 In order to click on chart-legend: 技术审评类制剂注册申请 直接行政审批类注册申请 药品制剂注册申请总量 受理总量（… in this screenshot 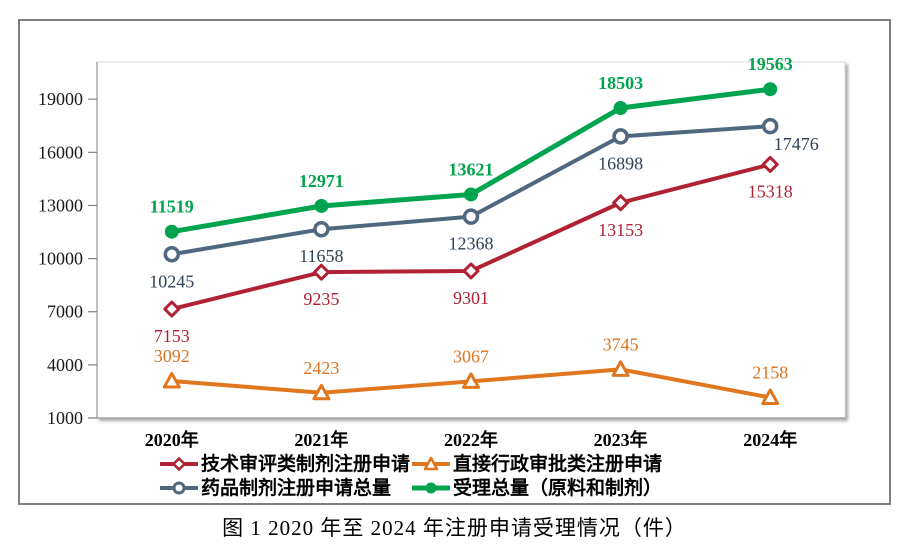, I will do `click(470, 476)`.